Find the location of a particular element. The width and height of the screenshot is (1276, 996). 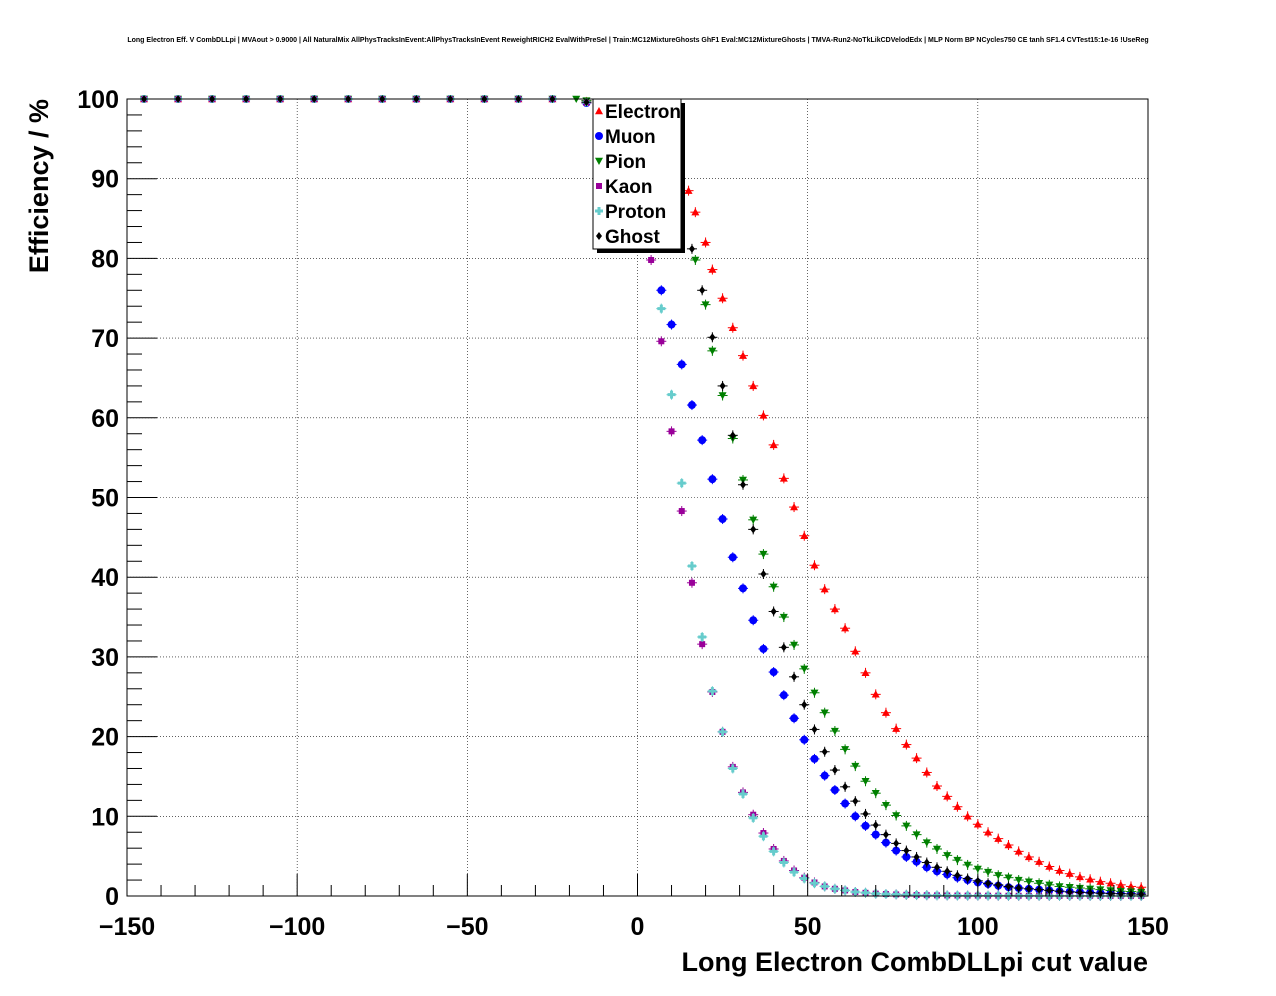

y-tick-label: 0 is located at coordinates (112, 897).